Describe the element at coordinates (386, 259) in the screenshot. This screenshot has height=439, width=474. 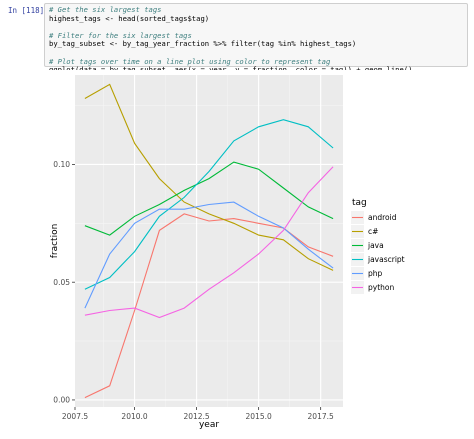
I see `legend-label: javascript` at that location.